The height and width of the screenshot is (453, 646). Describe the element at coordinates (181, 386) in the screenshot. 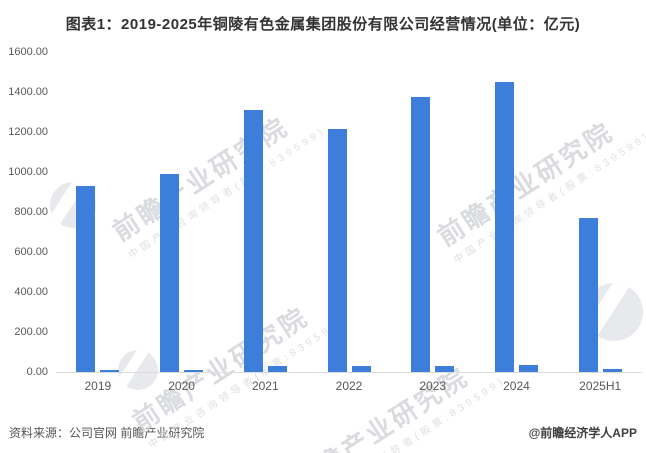

I see `x-axis-label-2020: 2020` at that location.